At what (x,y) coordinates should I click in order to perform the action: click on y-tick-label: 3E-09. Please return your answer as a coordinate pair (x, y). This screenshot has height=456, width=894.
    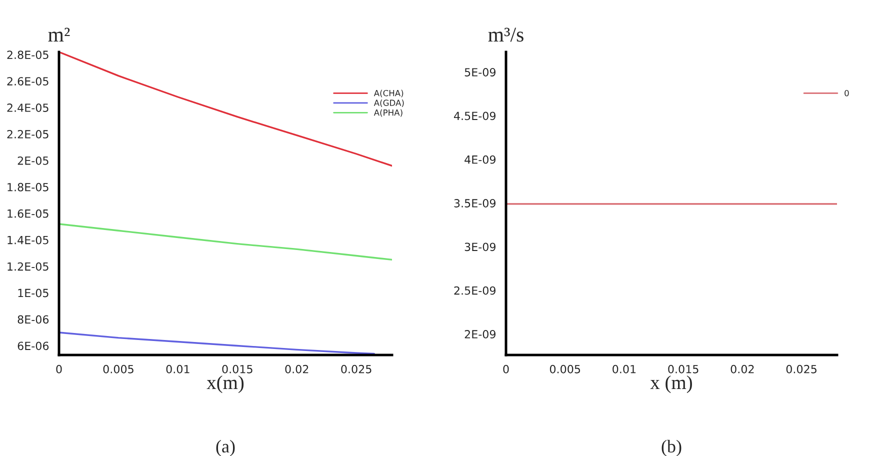
    Looking at the image, I should click on (480, 247).